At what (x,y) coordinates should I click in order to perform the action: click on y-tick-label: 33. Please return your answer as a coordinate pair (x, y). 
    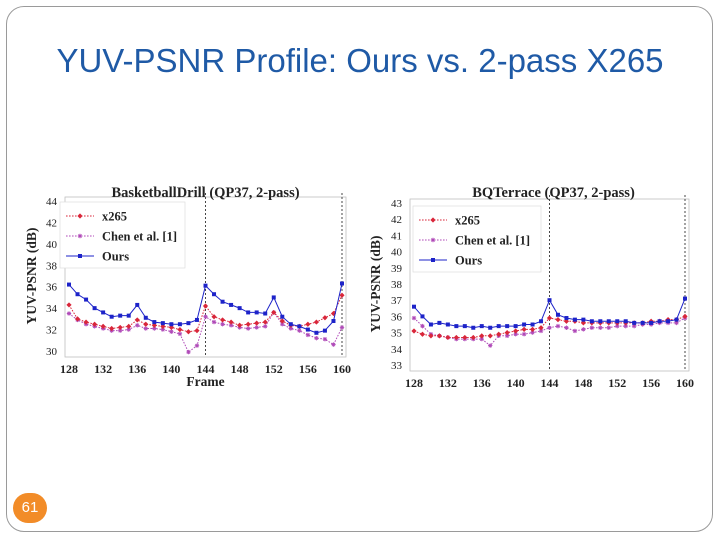
    Looking at the image, I should click on (397, 366).